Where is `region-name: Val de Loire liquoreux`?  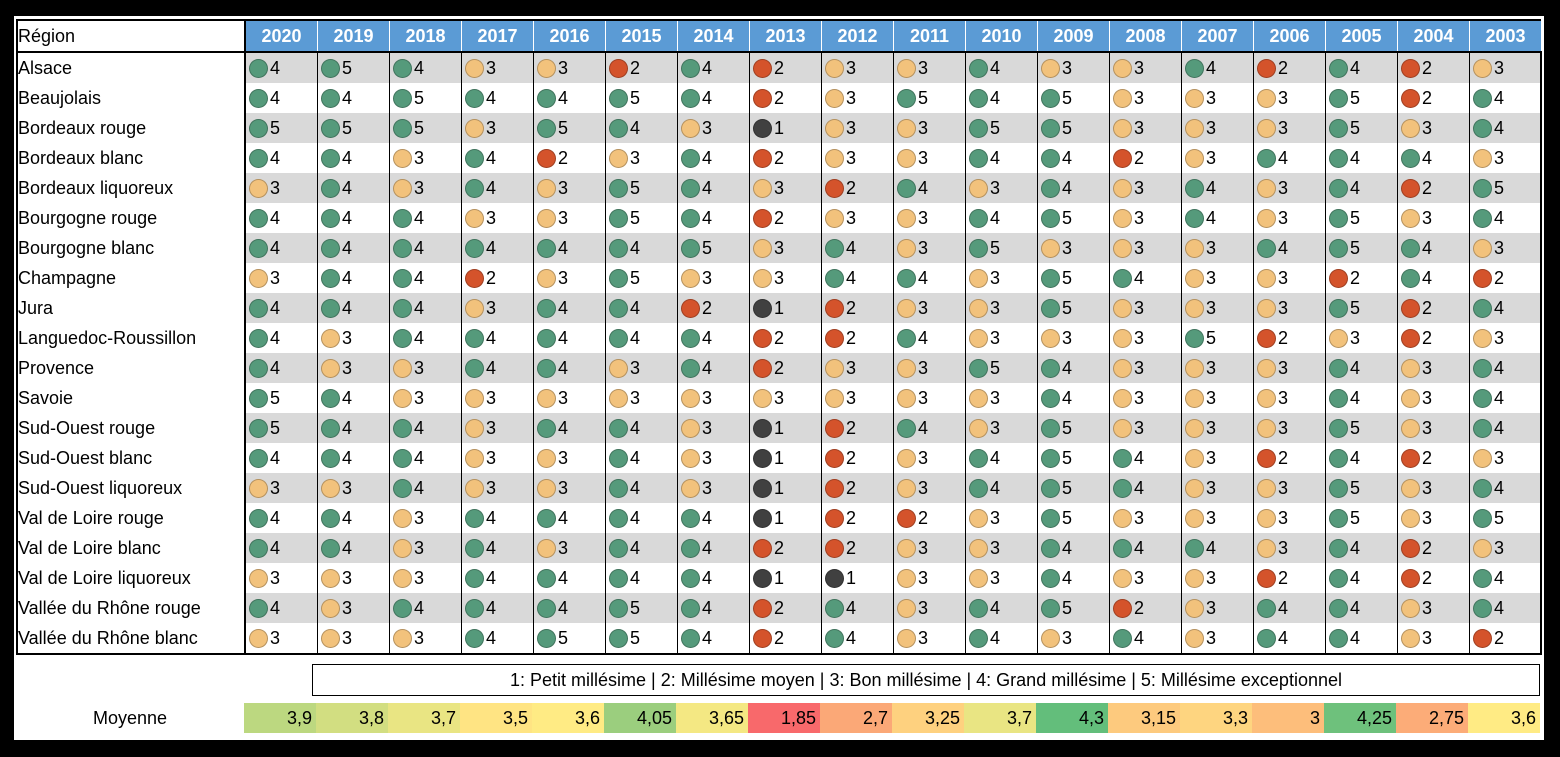
region-name: Val de Loire liquoreux is located at coordinates (131, 578).